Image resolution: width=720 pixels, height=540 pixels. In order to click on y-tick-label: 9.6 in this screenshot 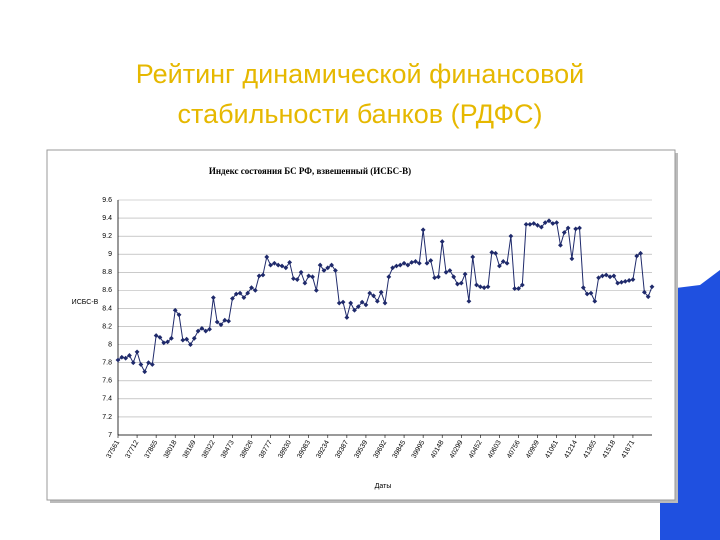, I will do `click(107, 200)`.